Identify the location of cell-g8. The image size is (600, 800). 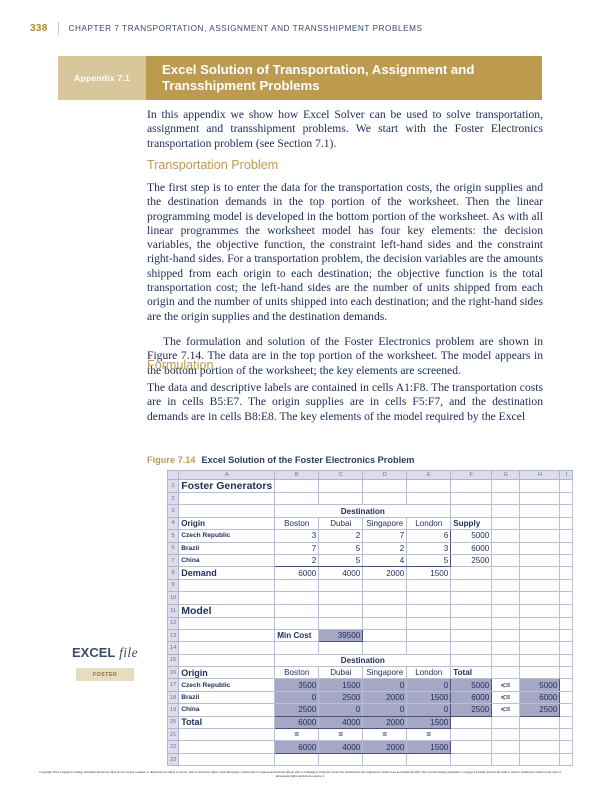
(506, 573).